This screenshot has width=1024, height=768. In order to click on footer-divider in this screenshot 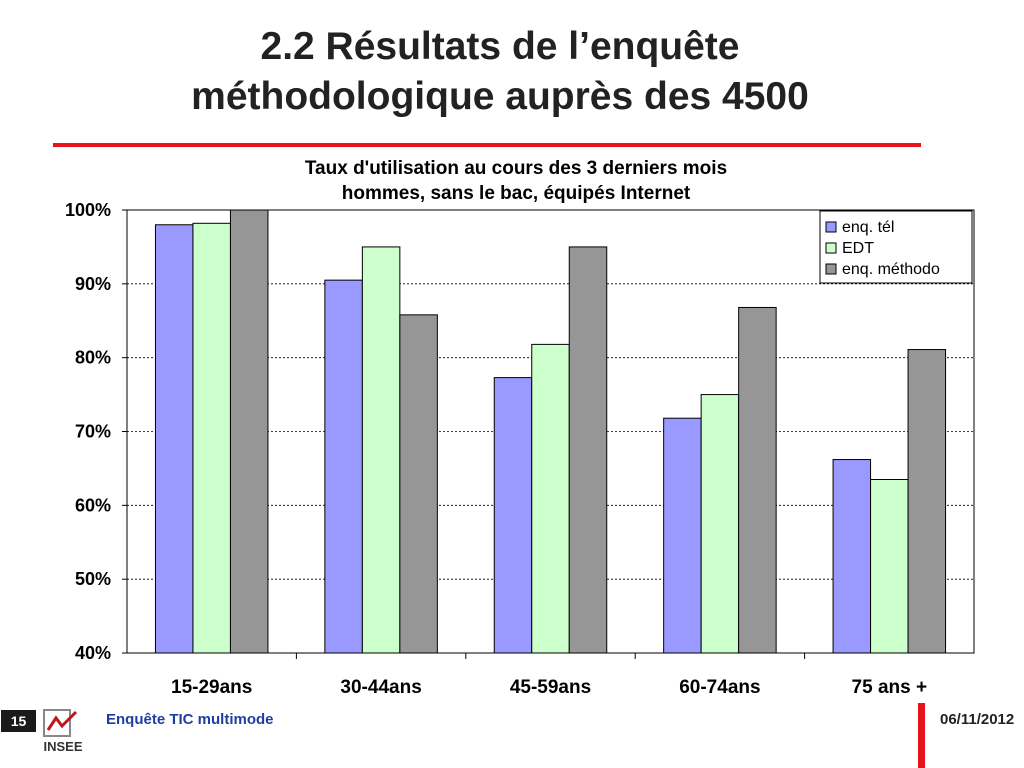, I will do `click(921, 735)`.